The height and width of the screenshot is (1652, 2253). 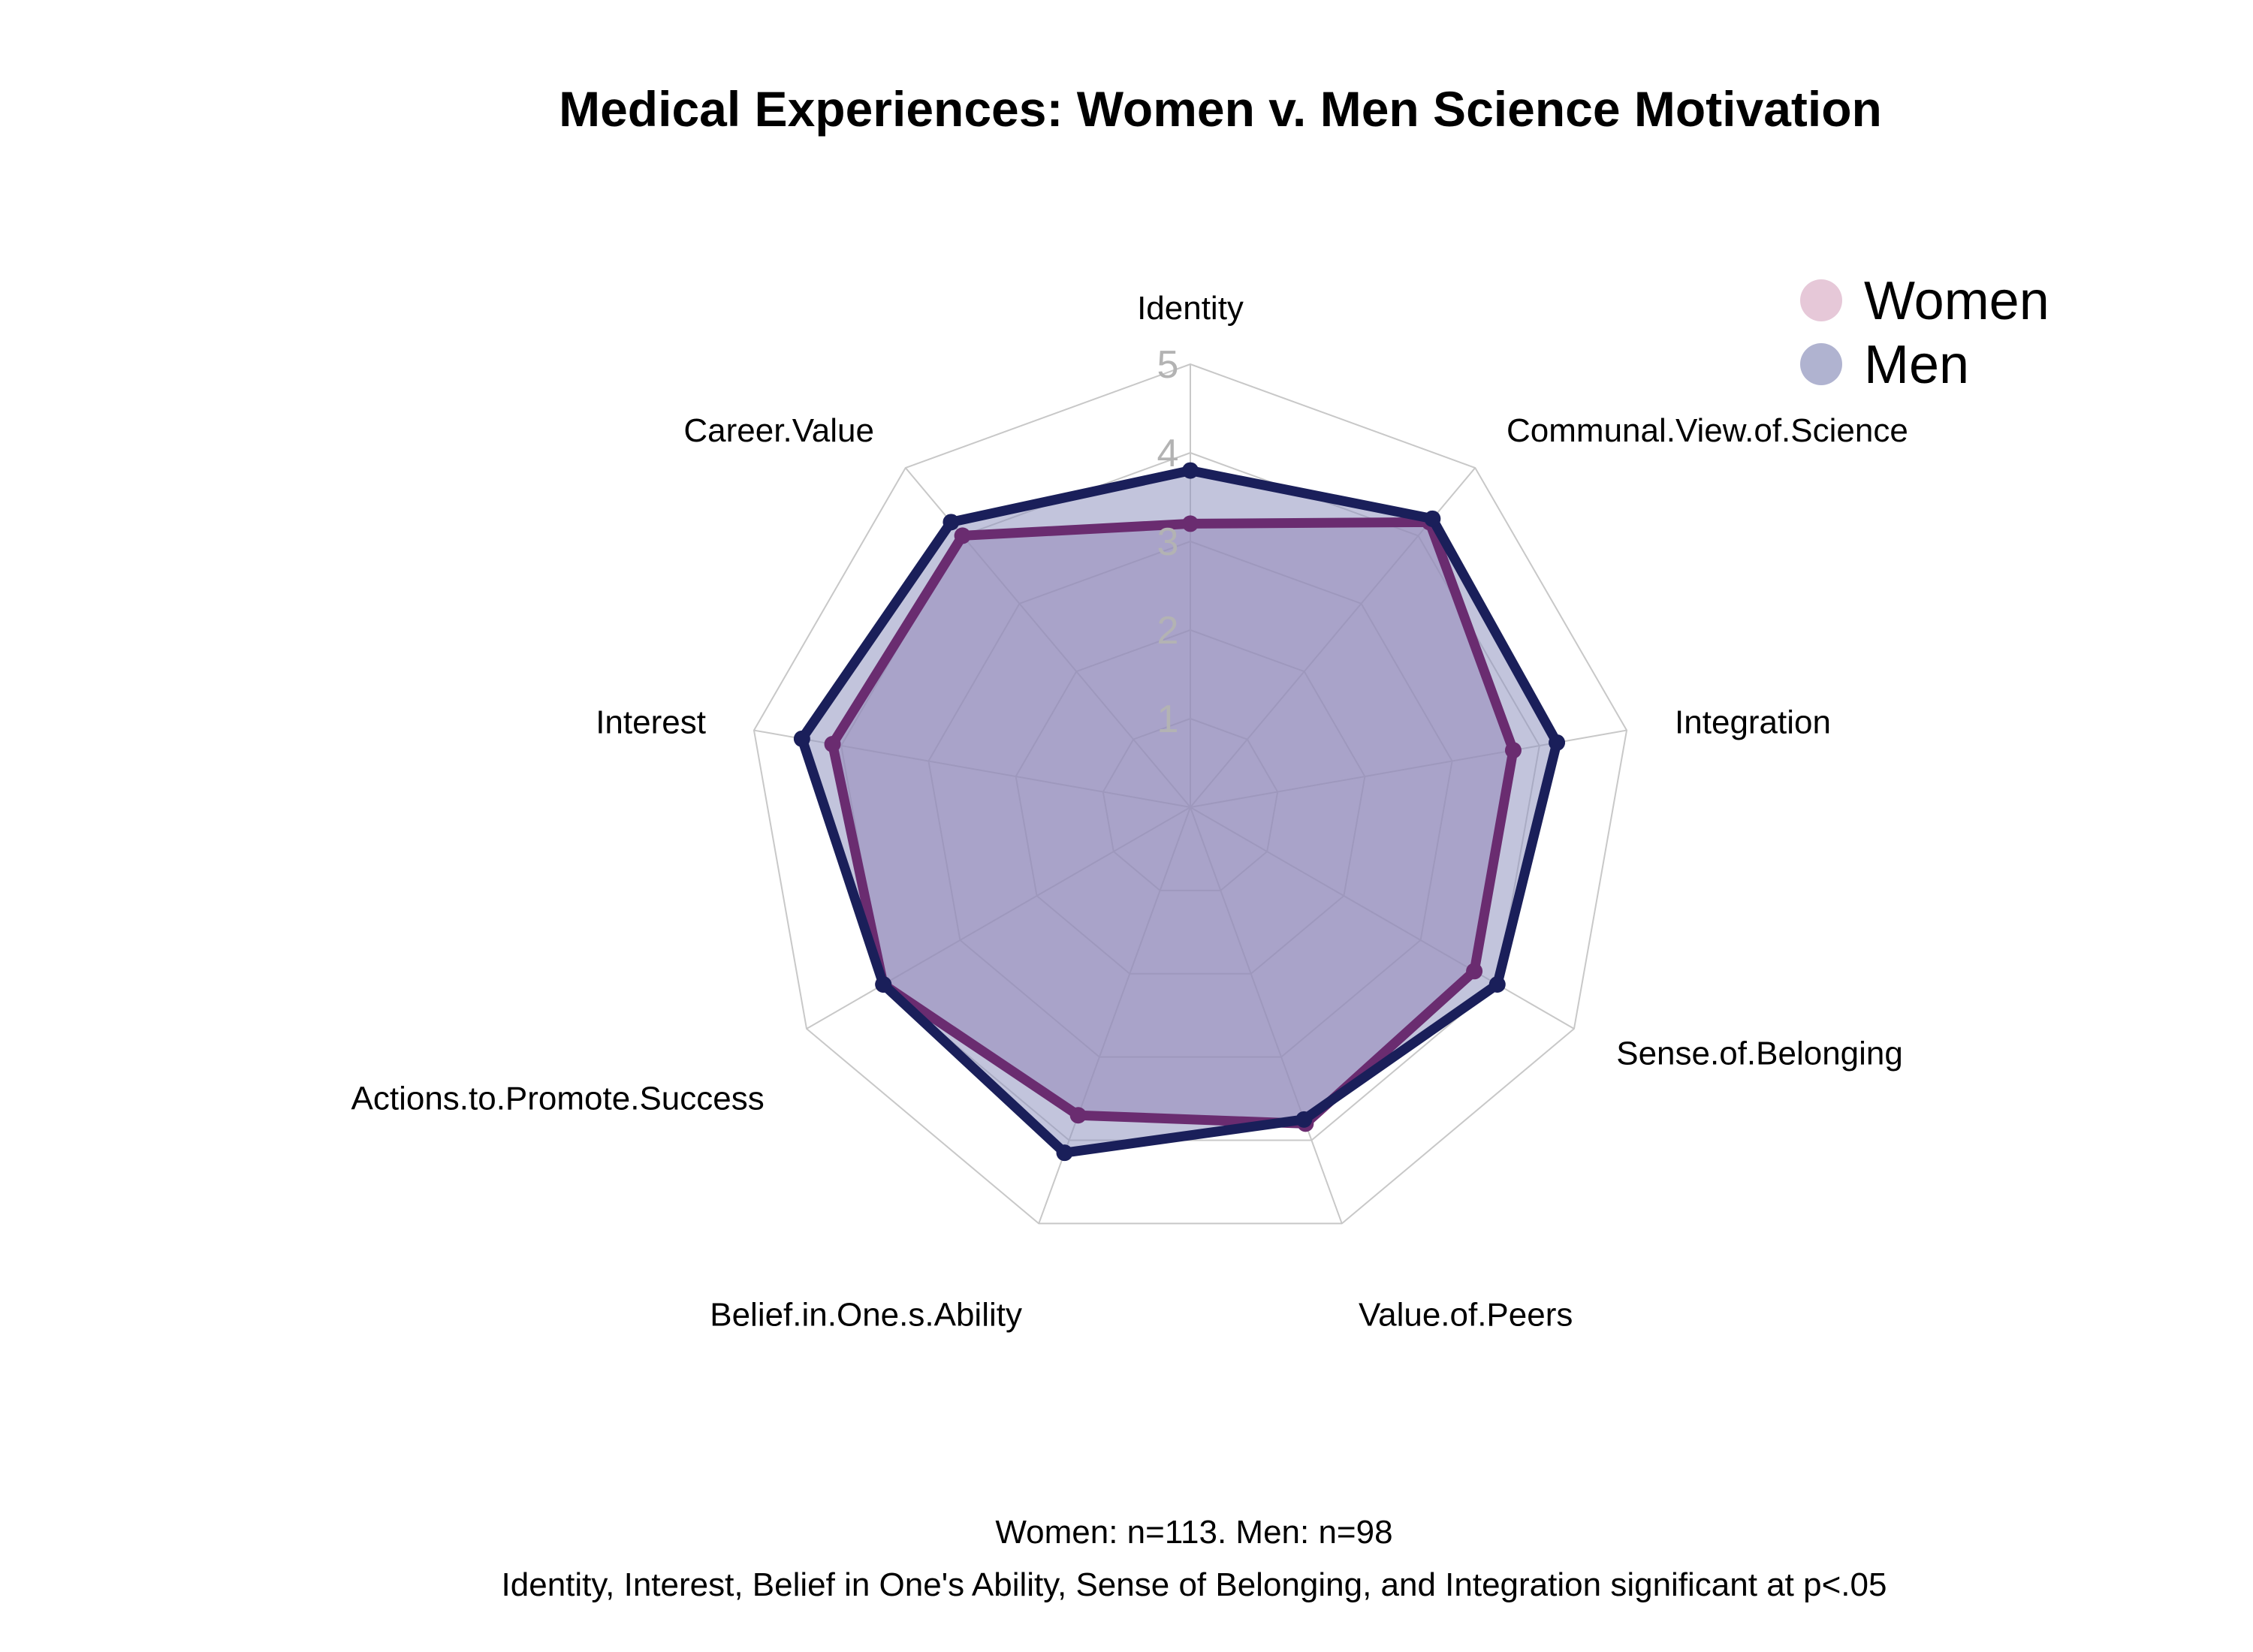 What do you see at coordinates (1924, 333) in the screenshot?
I see `legend: Women Men` at bounding box center [1924, 333].